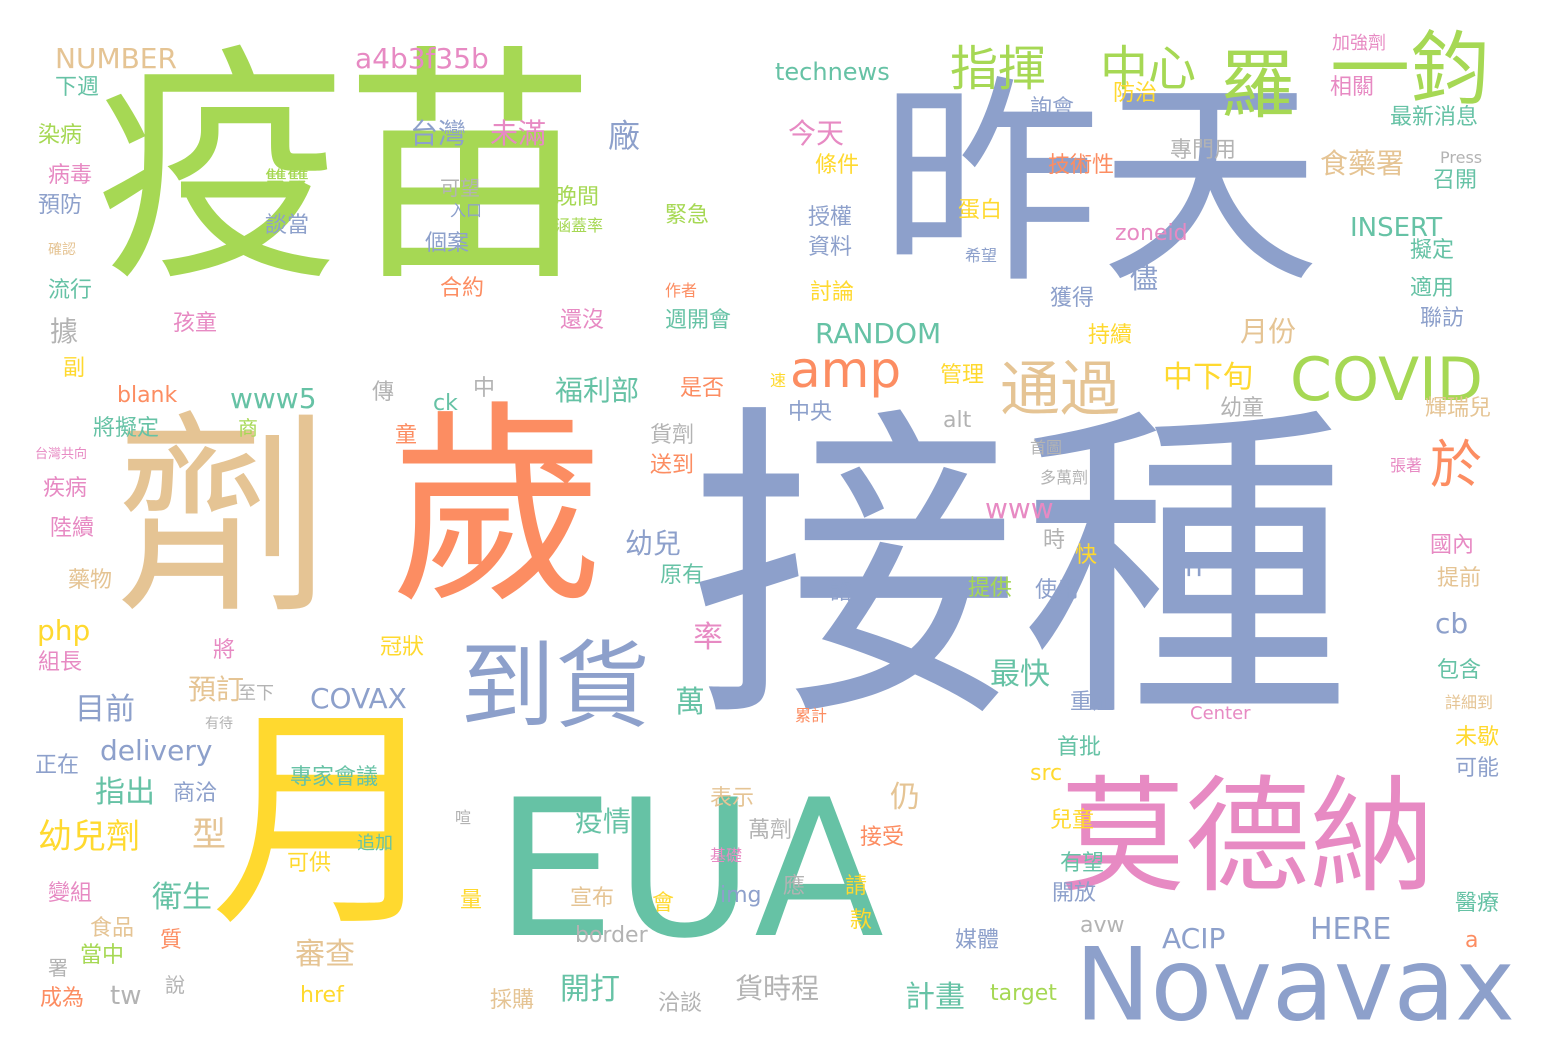  What do you see at coordinates (273, 398) in the screenshot?
I see `word: www5` at bounding box center [273, 398].